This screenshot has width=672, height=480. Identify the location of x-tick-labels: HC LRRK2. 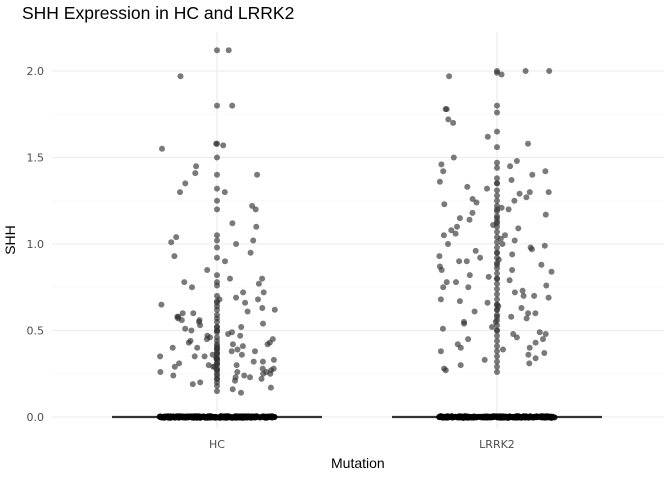
(362, 444).